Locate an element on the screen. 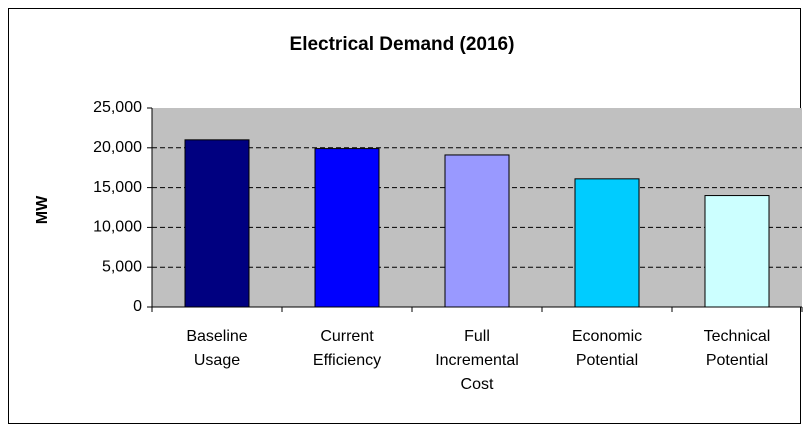 The height and width of the screenshot is (432, 810). x-tick-label: Baseline Usage is located at coordinates (217, 348).